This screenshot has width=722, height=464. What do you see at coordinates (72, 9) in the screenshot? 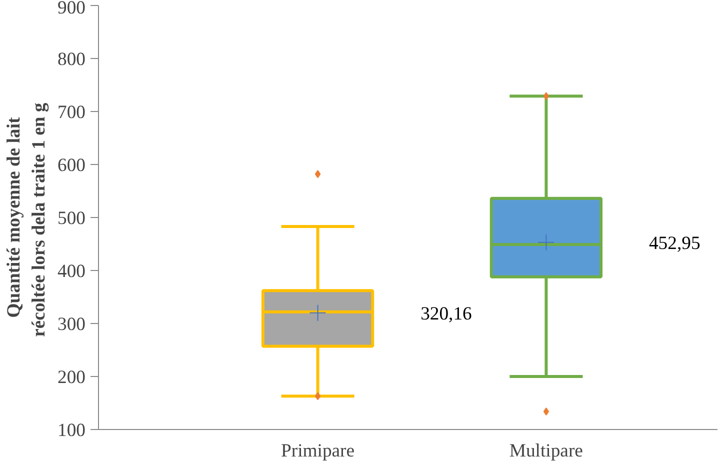
I see `y-tick-label: 900` at bounding box center [72, 9].